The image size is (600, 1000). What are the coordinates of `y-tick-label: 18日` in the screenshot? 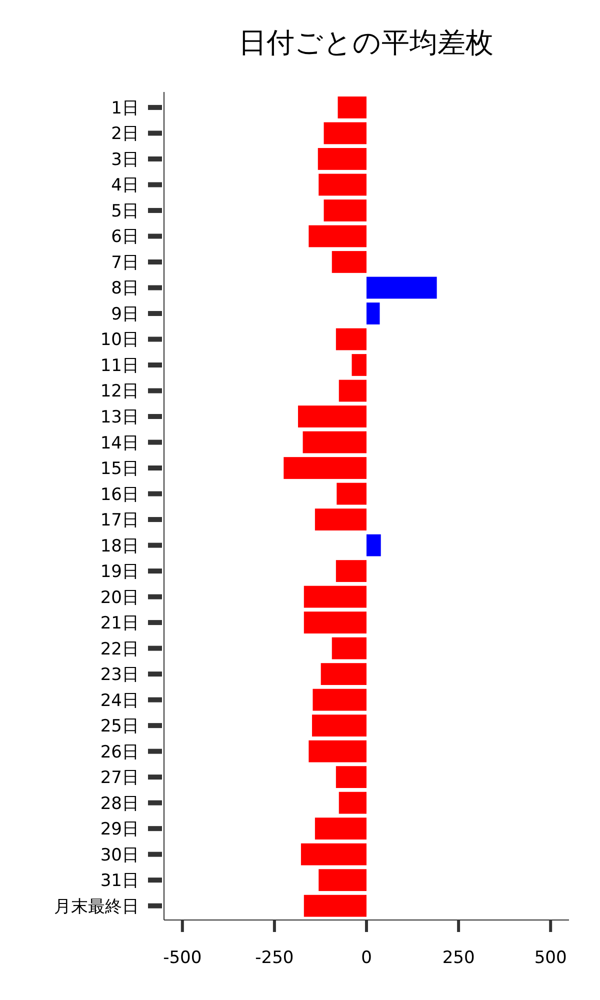 It's located at (119, 546).